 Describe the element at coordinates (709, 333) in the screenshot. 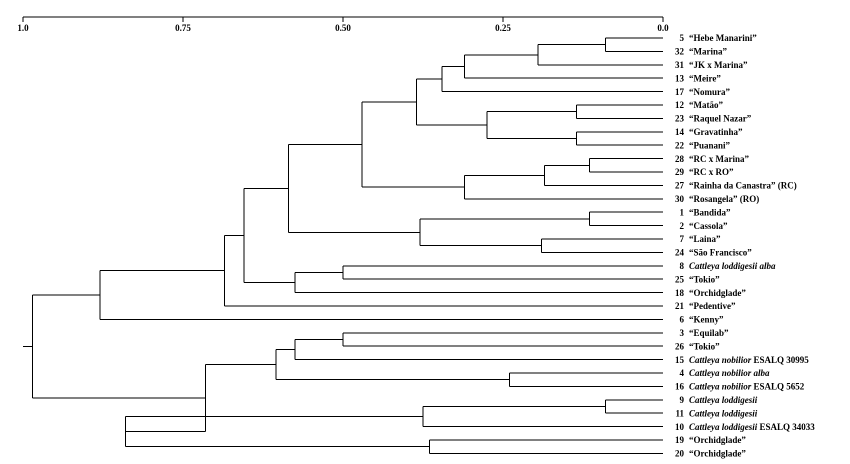

I see `leaf-name: “Equilab”` at that location.